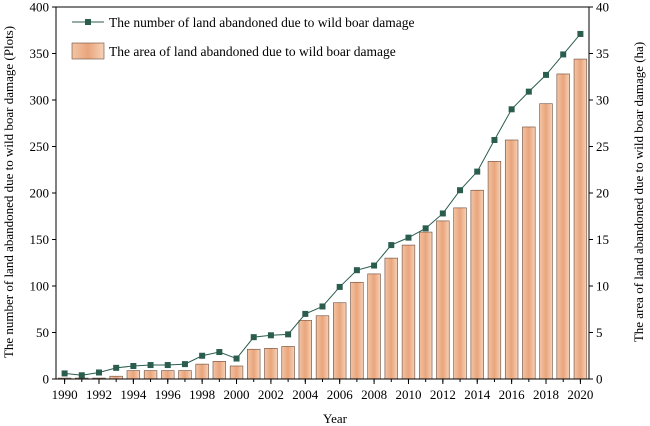 Image resolution: width=650 pixels, height=426 pixels. What do you see at coordinates (81, 375) in the screenshot?
I see `line-point-1991` at bounding box center [81, 375].